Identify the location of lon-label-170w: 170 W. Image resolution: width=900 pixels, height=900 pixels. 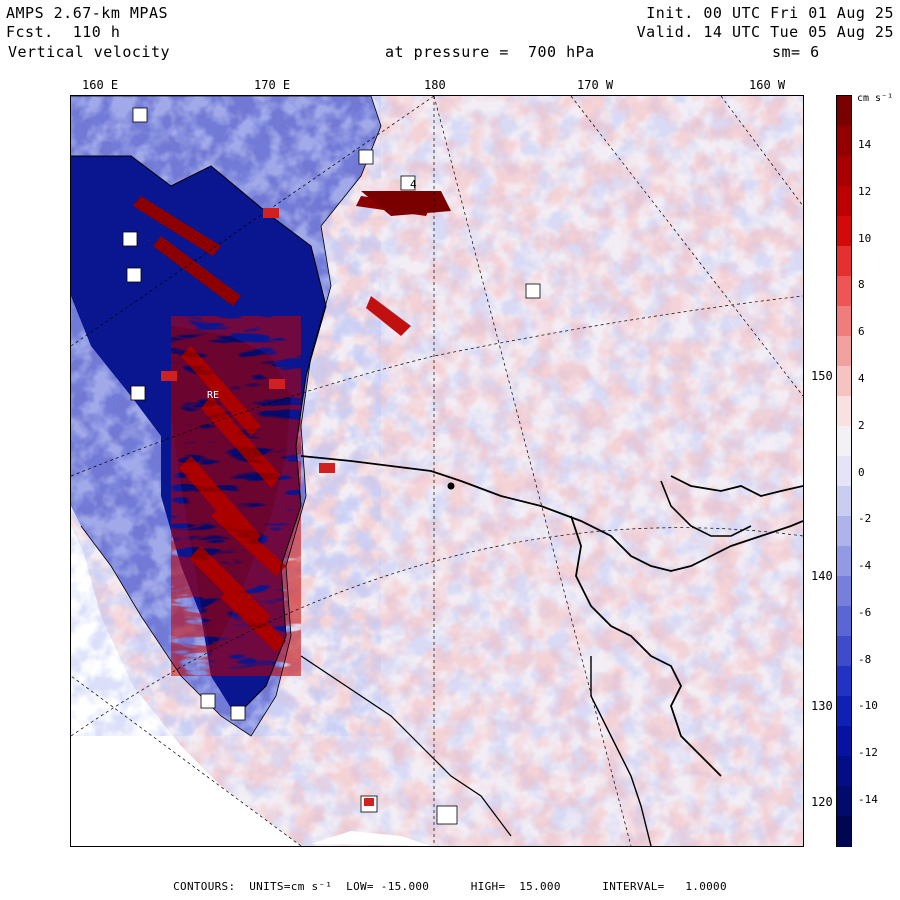
(595, 85).